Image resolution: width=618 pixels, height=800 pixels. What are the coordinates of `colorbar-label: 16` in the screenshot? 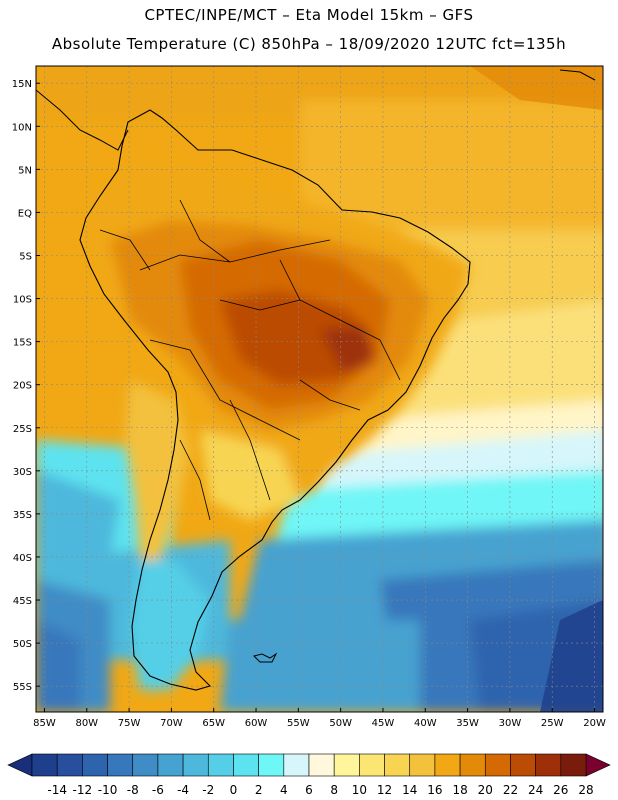 It's located at (434, 790).